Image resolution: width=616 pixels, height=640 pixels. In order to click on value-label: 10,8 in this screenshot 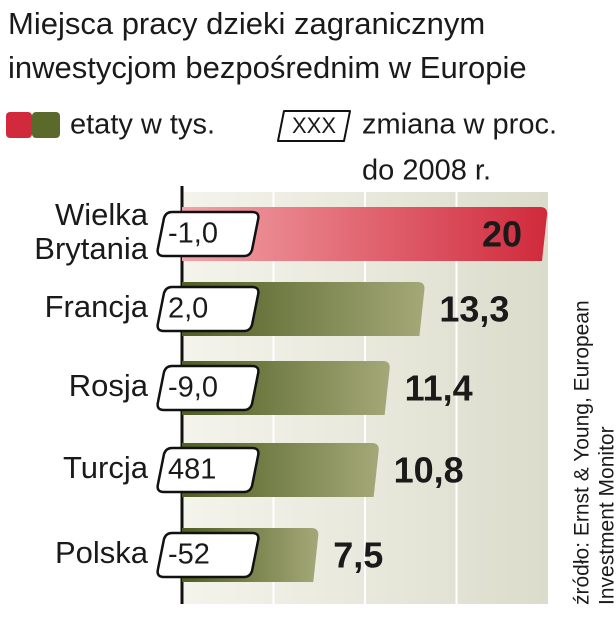, I will do `click(429, 470)`.